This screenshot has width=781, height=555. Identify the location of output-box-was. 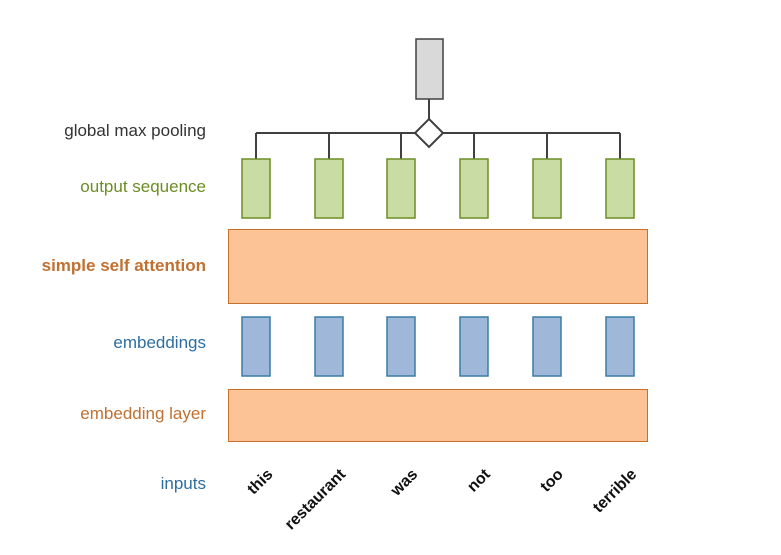
(401, 188).